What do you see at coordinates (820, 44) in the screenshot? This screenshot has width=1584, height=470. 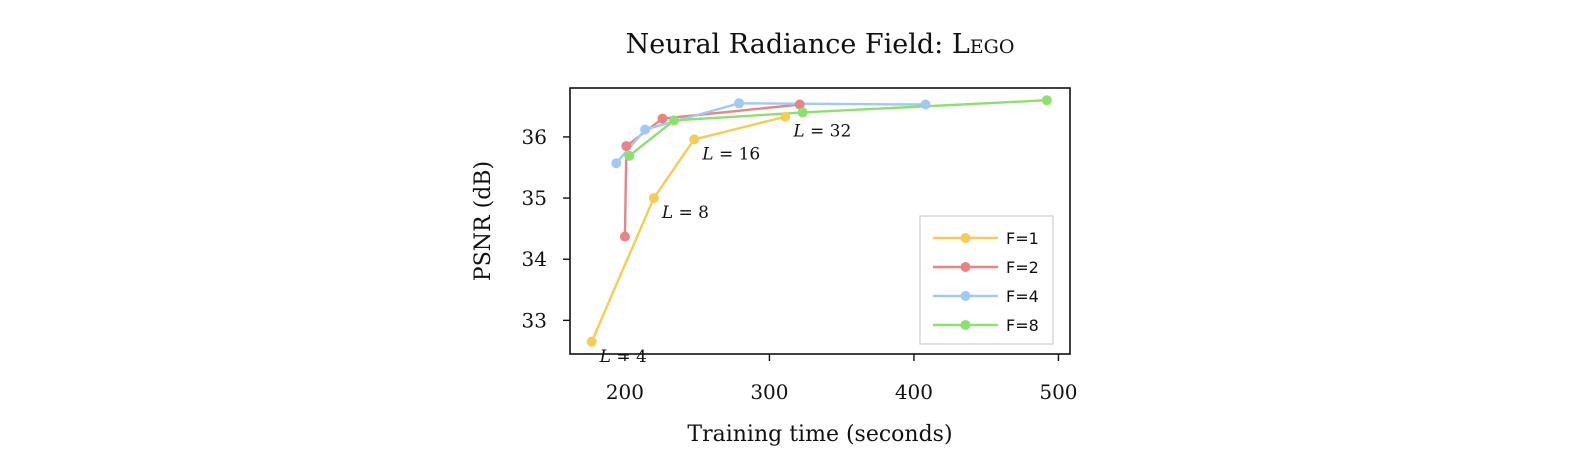 I see `chart-title: Neural Radiance Field: Lego` at bounding box center [820, 44].